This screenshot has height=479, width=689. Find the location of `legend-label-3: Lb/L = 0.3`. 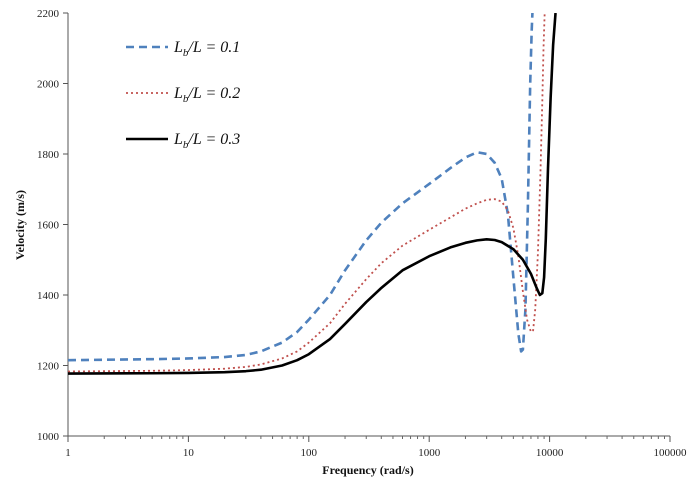

legend-label-3: Lb/L = 0.3 is located at coordinates (206, 141).